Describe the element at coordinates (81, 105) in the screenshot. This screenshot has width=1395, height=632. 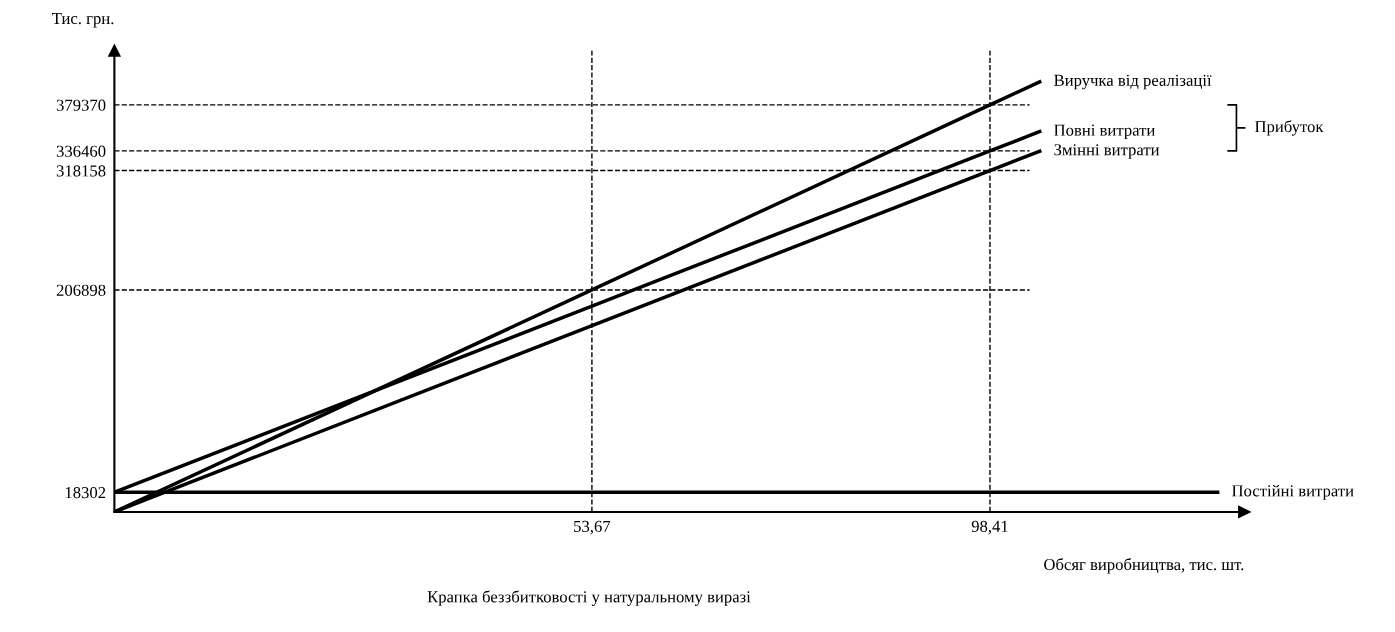
I see `y-tick-label: 379370` at that location.